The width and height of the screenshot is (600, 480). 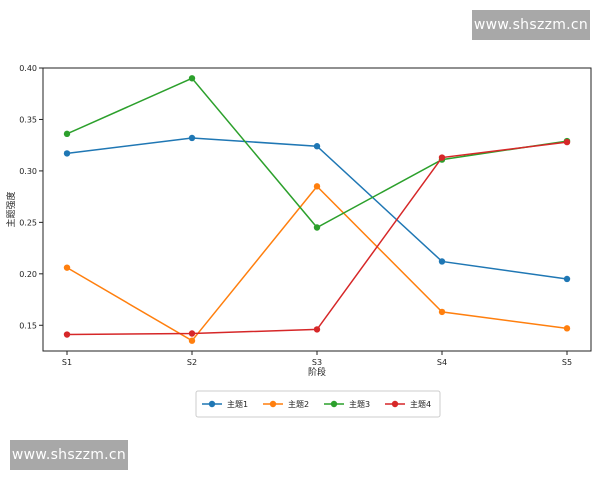 What do you see at coordinates (317, 362) in the screenshot?
I see `x-tick-label: S3` at bounding box center [317, 362].